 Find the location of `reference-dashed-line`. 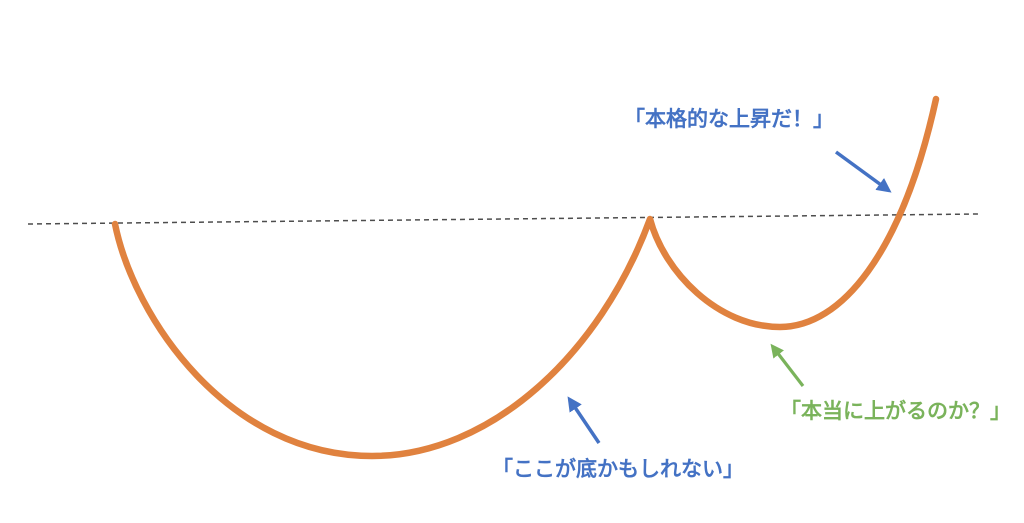

reference-dashed-line is located at coordinates (503, 219).